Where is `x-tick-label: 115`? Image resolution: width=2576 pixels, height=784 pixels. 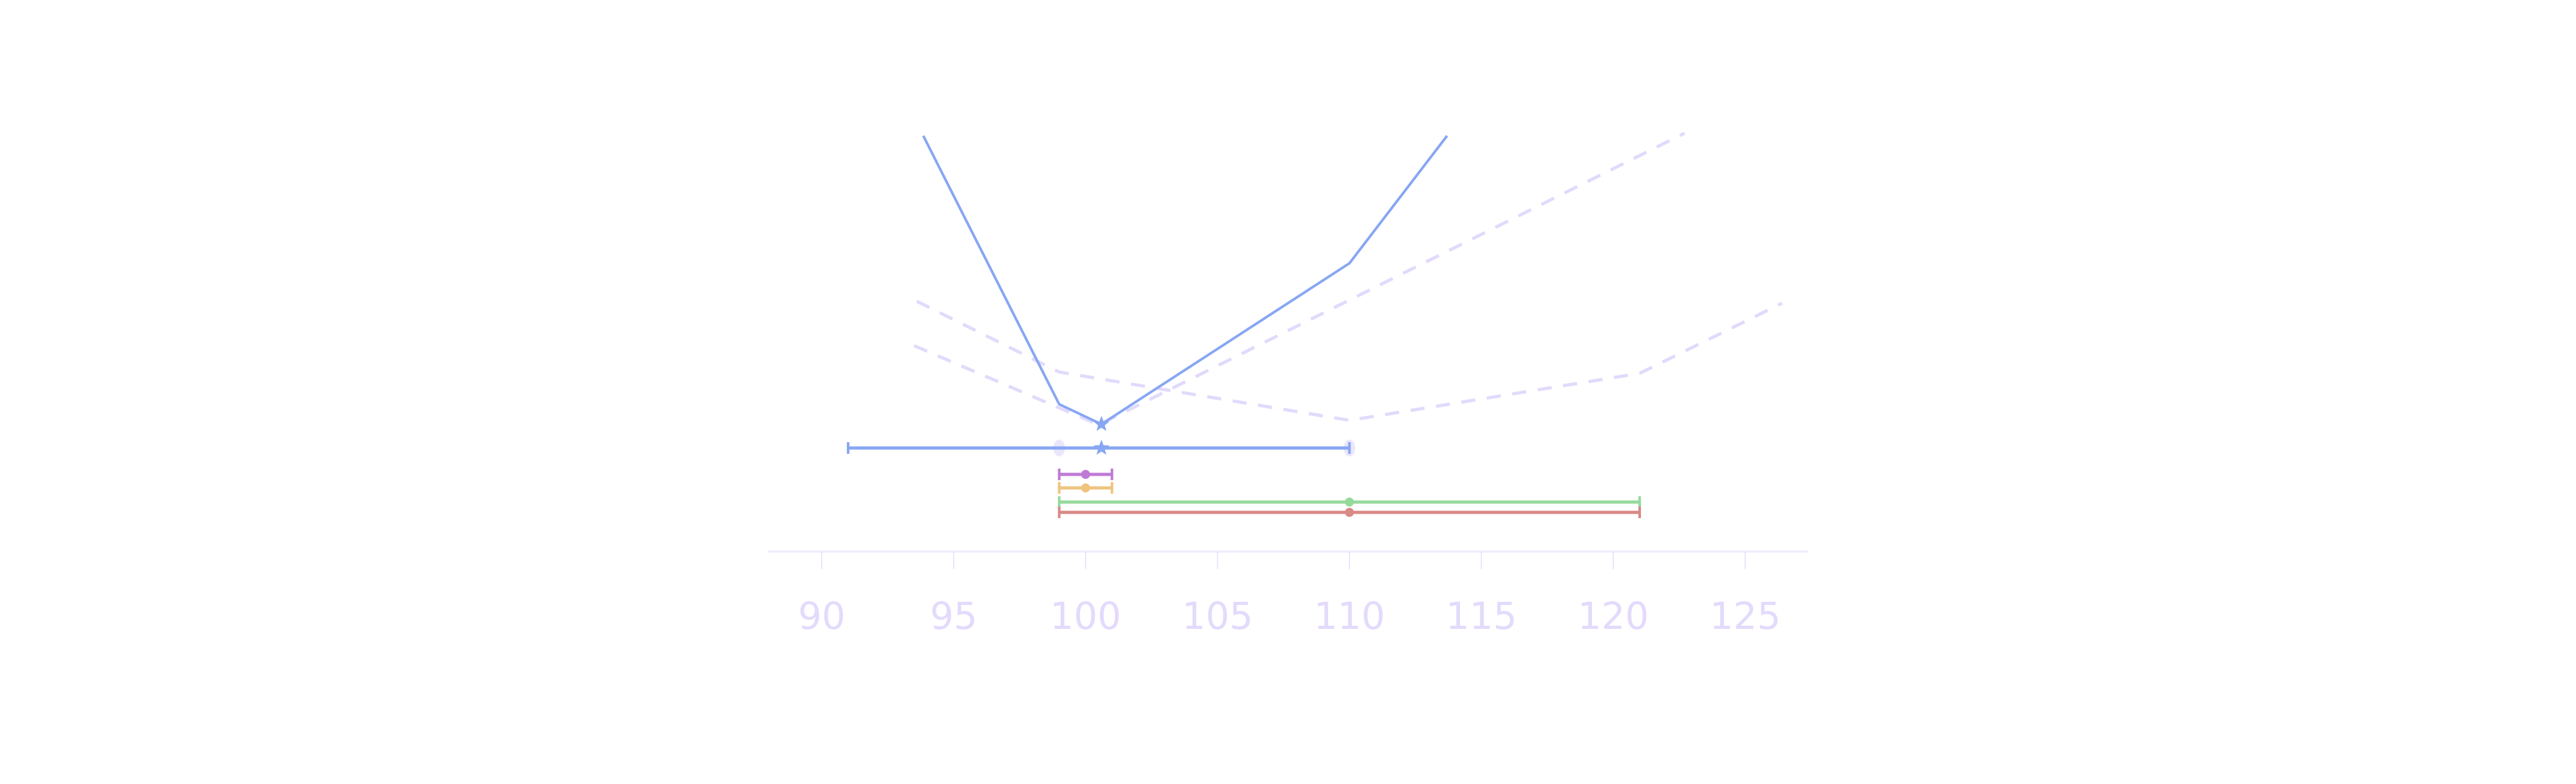
x-tick-label: 115 is located at coordinates (1481, 616).